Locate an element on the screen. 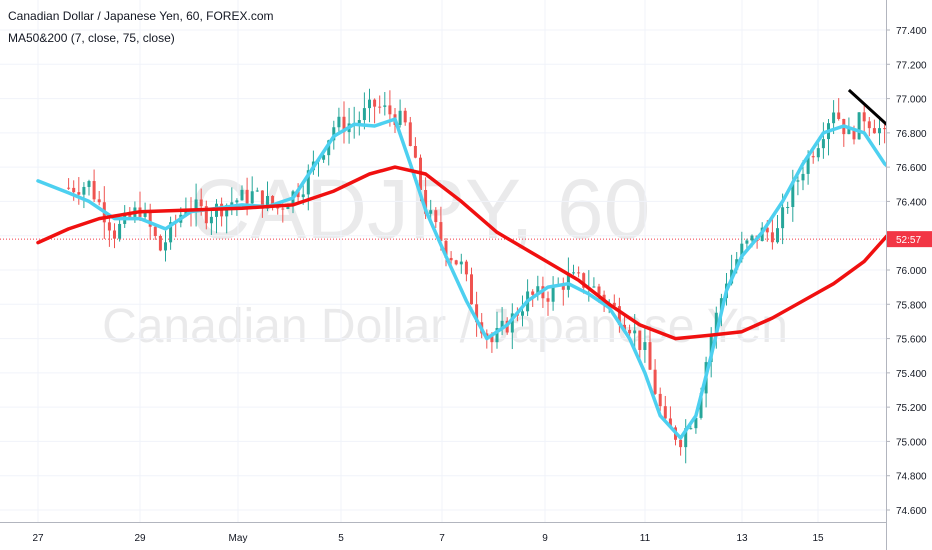  price-tick-label: 76.000 is located at coordinates (911, 271).